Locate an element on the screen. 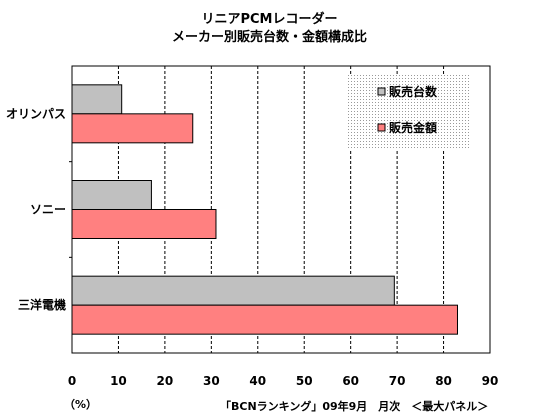  x-tick-label-80: 80 is located at coordinates (443, 381).